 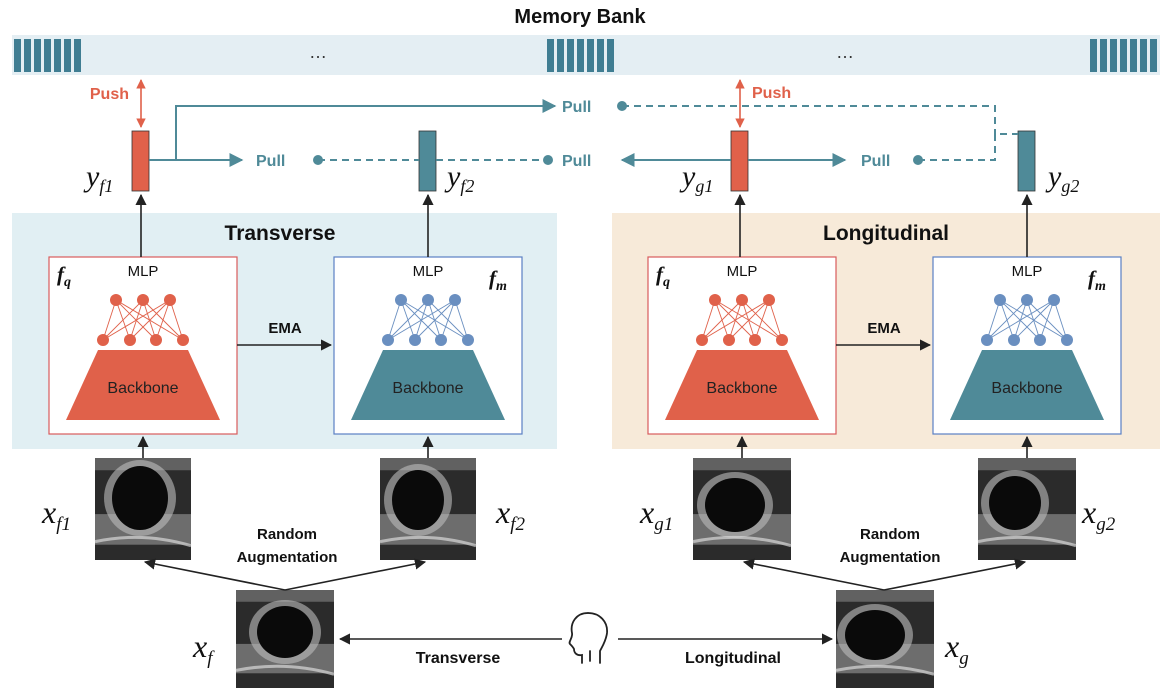 I want to click on fm-label-longitudinal: fm, so click(x=1097, y=280).